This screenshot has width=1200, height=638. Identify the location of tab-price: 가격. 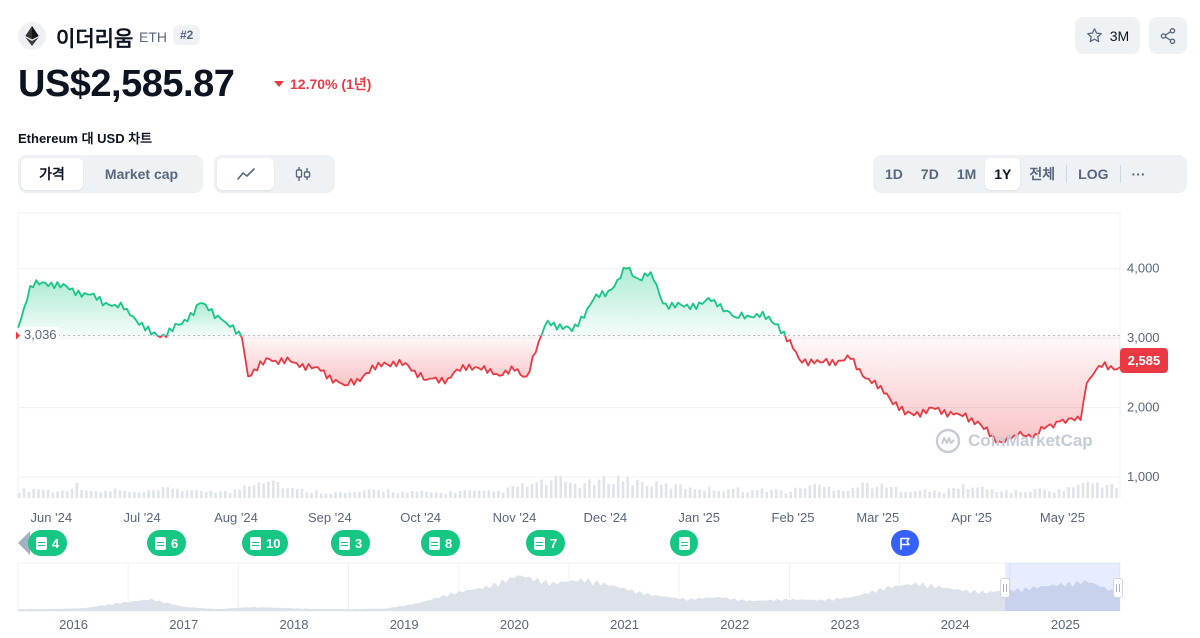
(52, 174).